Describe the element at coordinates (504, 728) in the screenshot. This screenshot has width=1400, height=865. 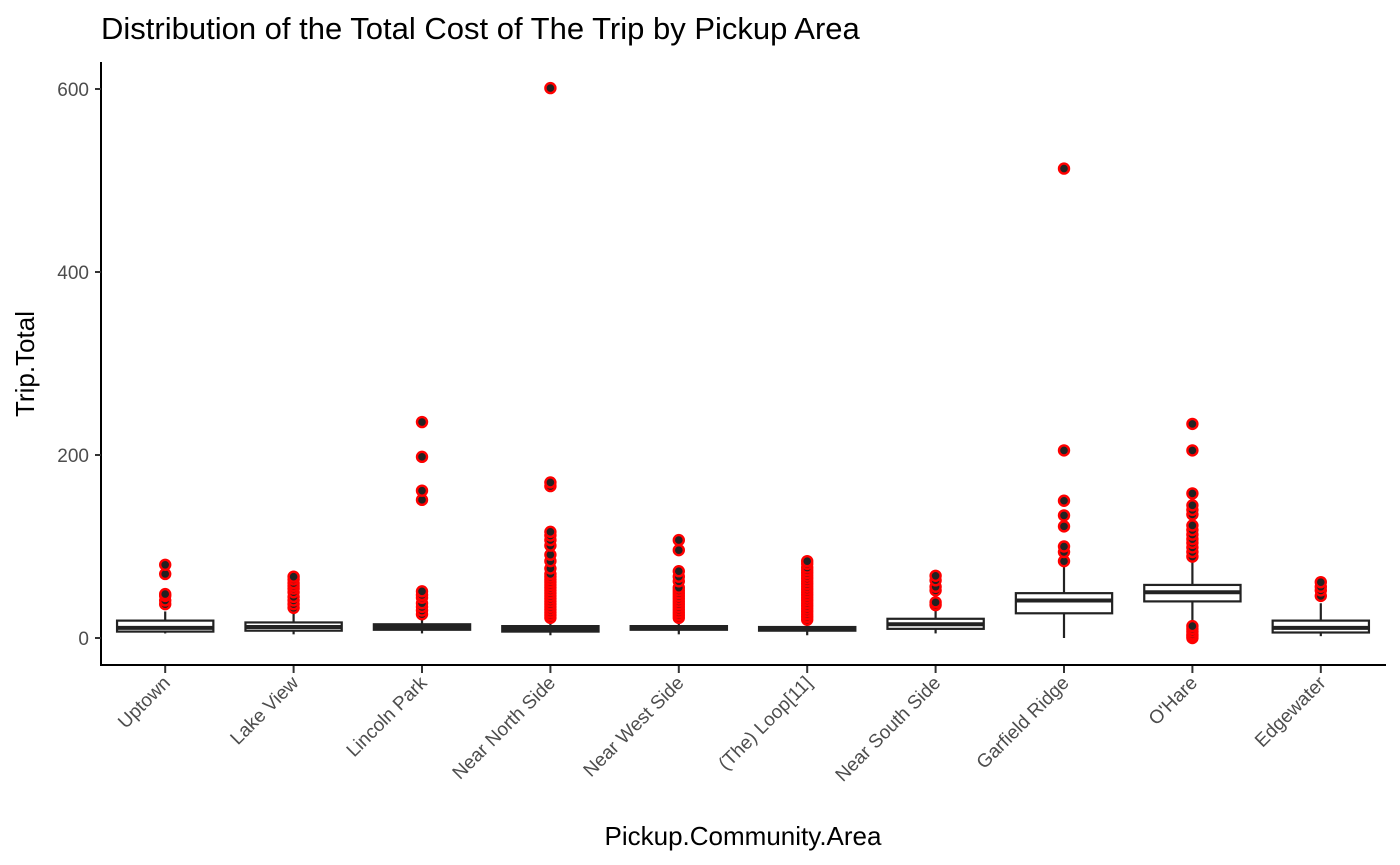
I see `x-tick-label: Near North Side` at that location.